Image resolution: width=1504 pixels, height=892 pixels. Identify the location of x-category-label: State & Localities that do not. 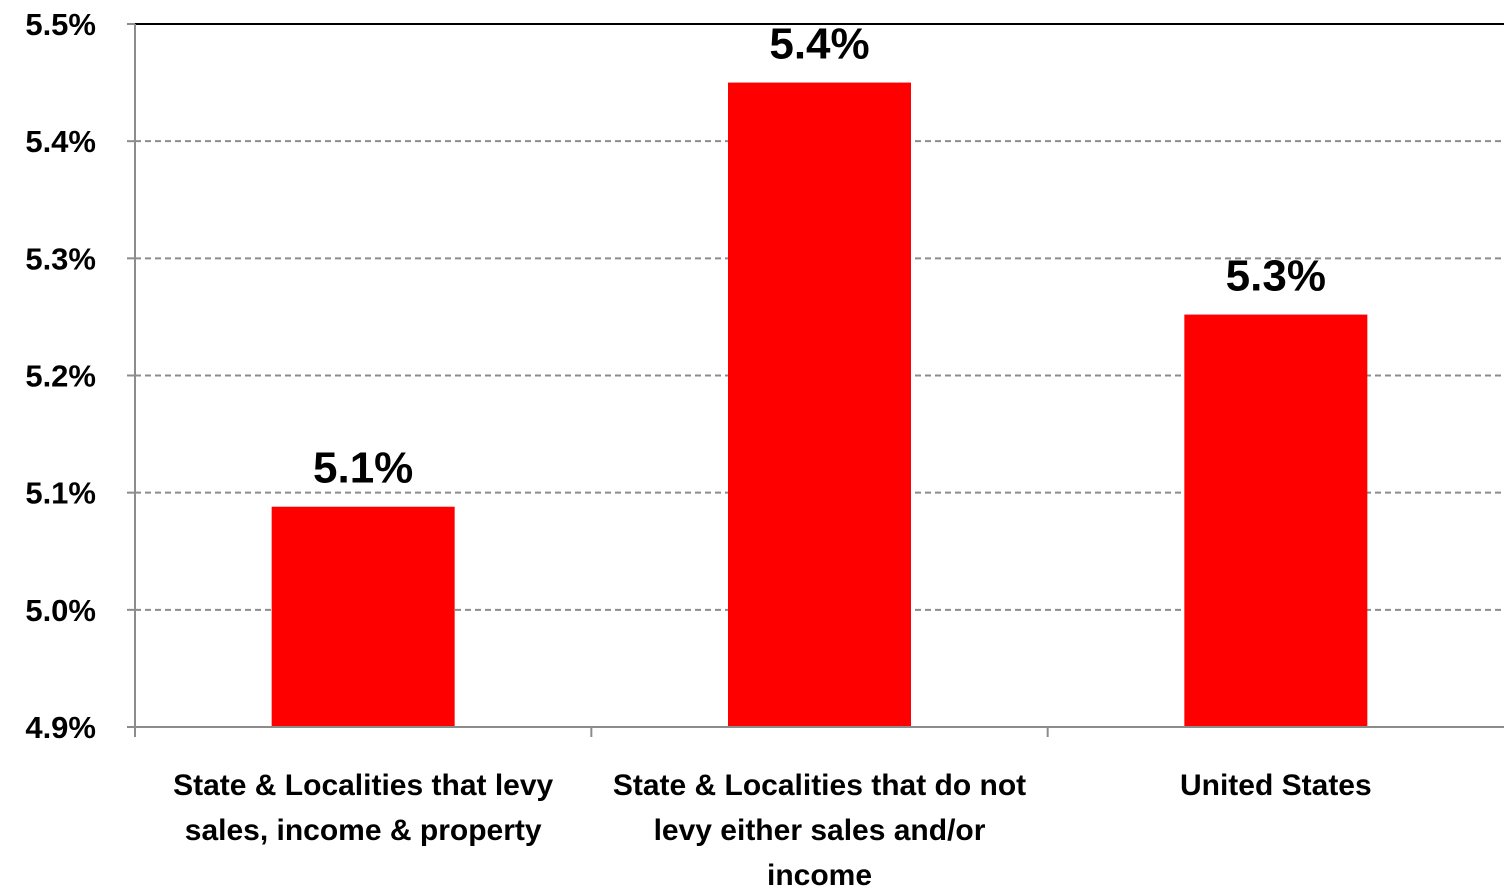
(819, 785).